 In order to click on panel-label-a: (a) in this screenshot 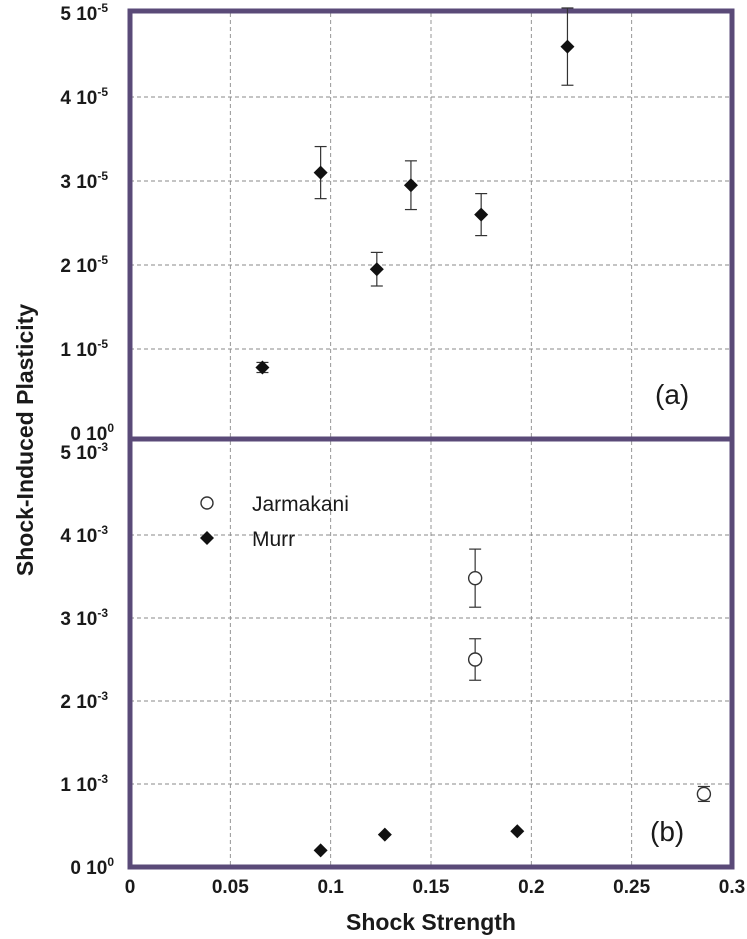, I will do `click(672, 394)`.